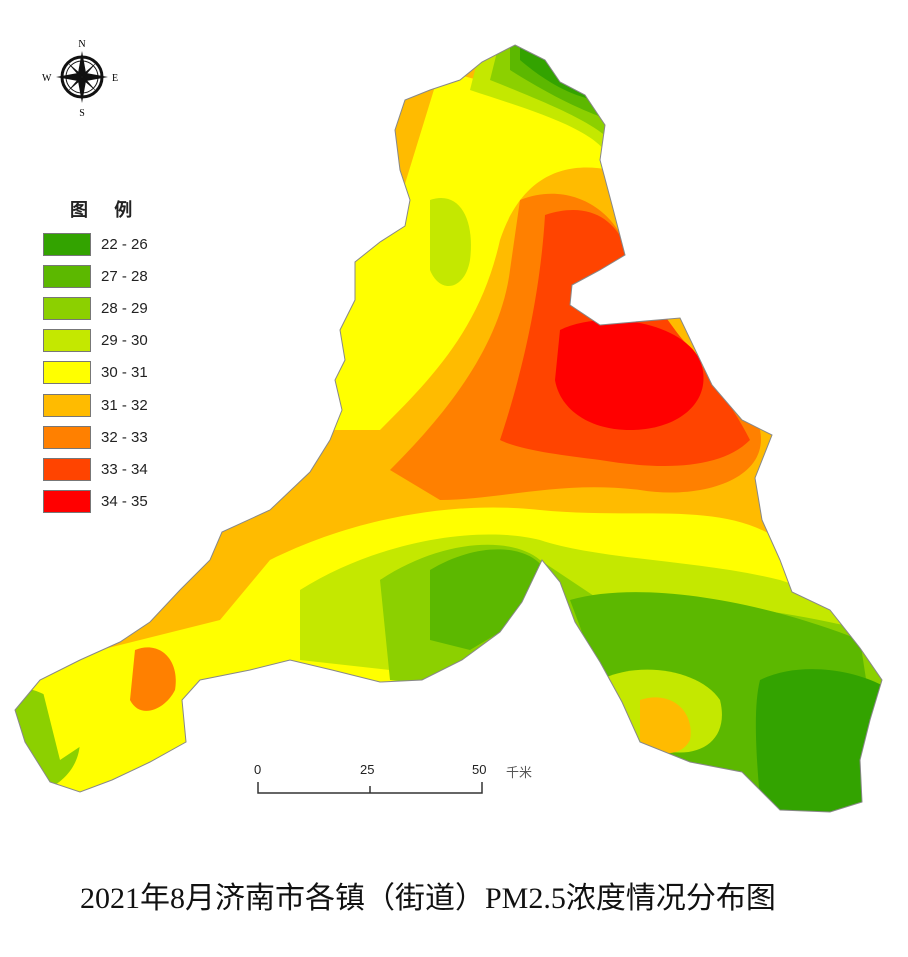  Describe the element at coordinates (428, 898) in the screenshot. I see `map-title: 2021年8月济南市各镇（街道）PM2.5浓度情况分布图` at that location.